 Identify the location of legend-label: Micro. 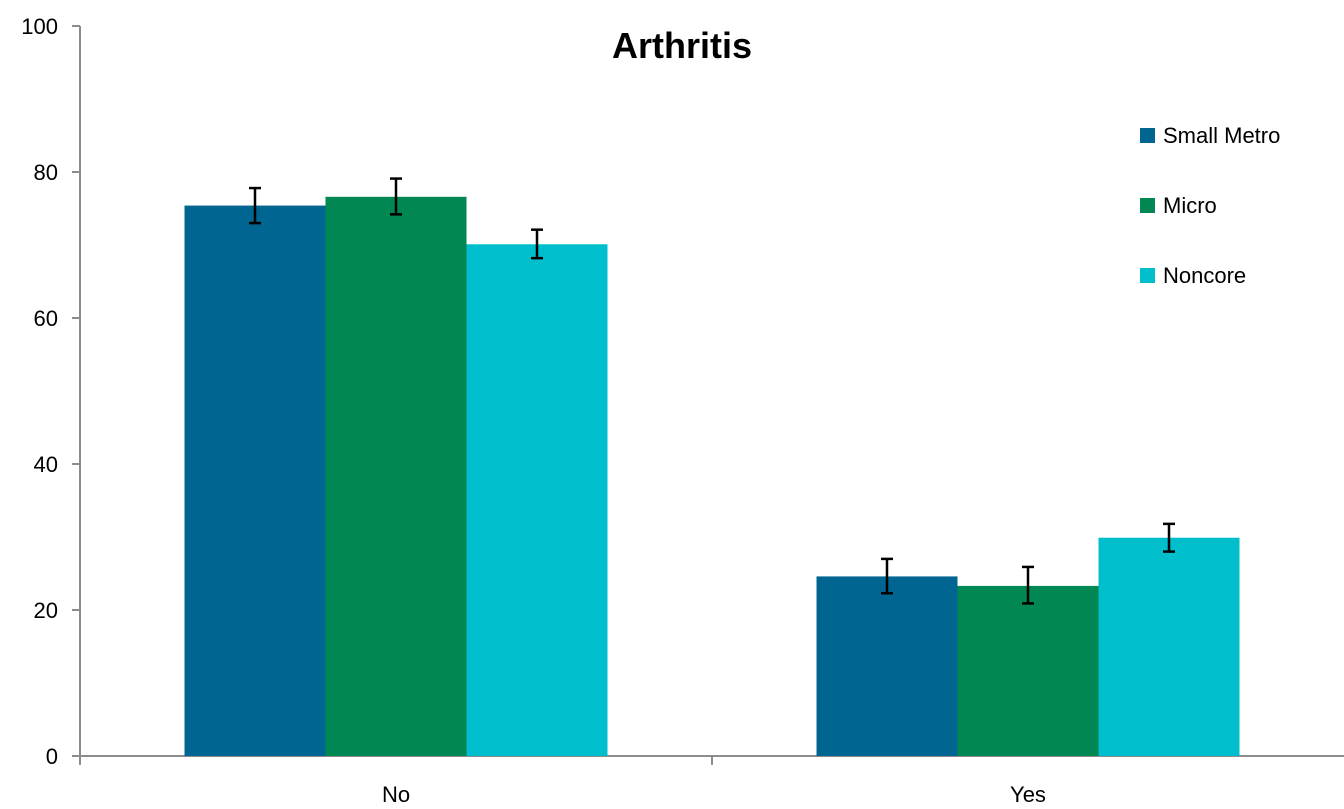
(1190, 205).